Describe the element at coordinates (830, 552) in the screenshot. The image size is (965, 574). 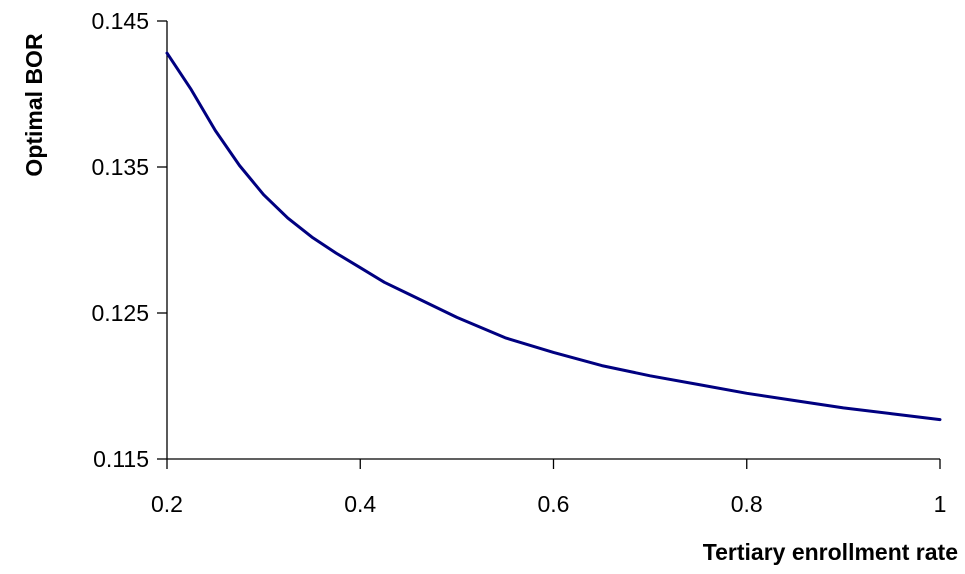
I see `x-axis-title: Tertiary enrollment rate` at that location.